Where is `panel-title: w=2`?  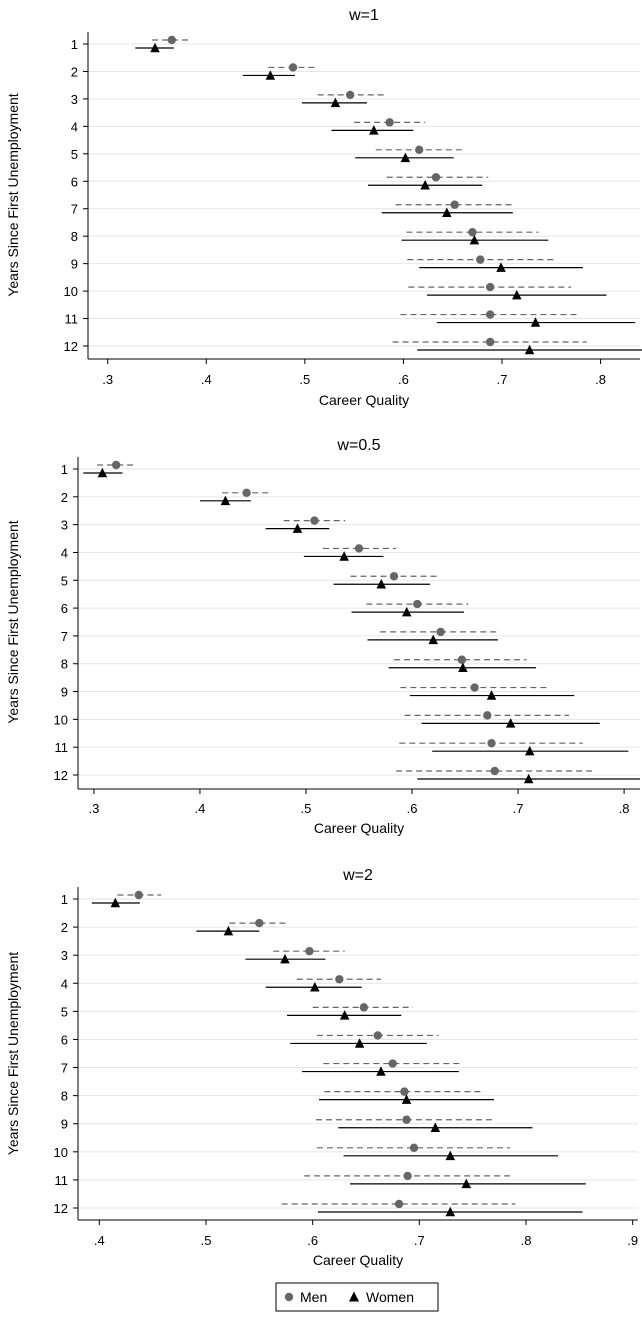 panel-title: w=2 is located at coordinates (357, 875).